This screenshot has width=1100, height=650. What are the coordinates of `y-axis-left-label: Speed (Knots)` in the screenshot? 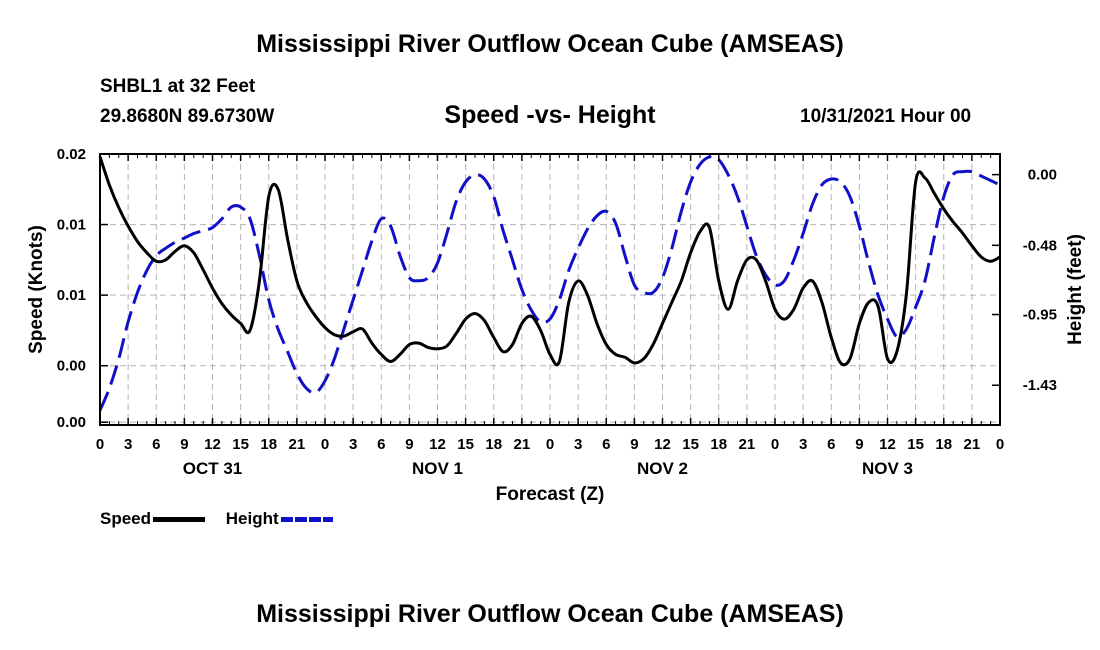 It's located at (36, 289).